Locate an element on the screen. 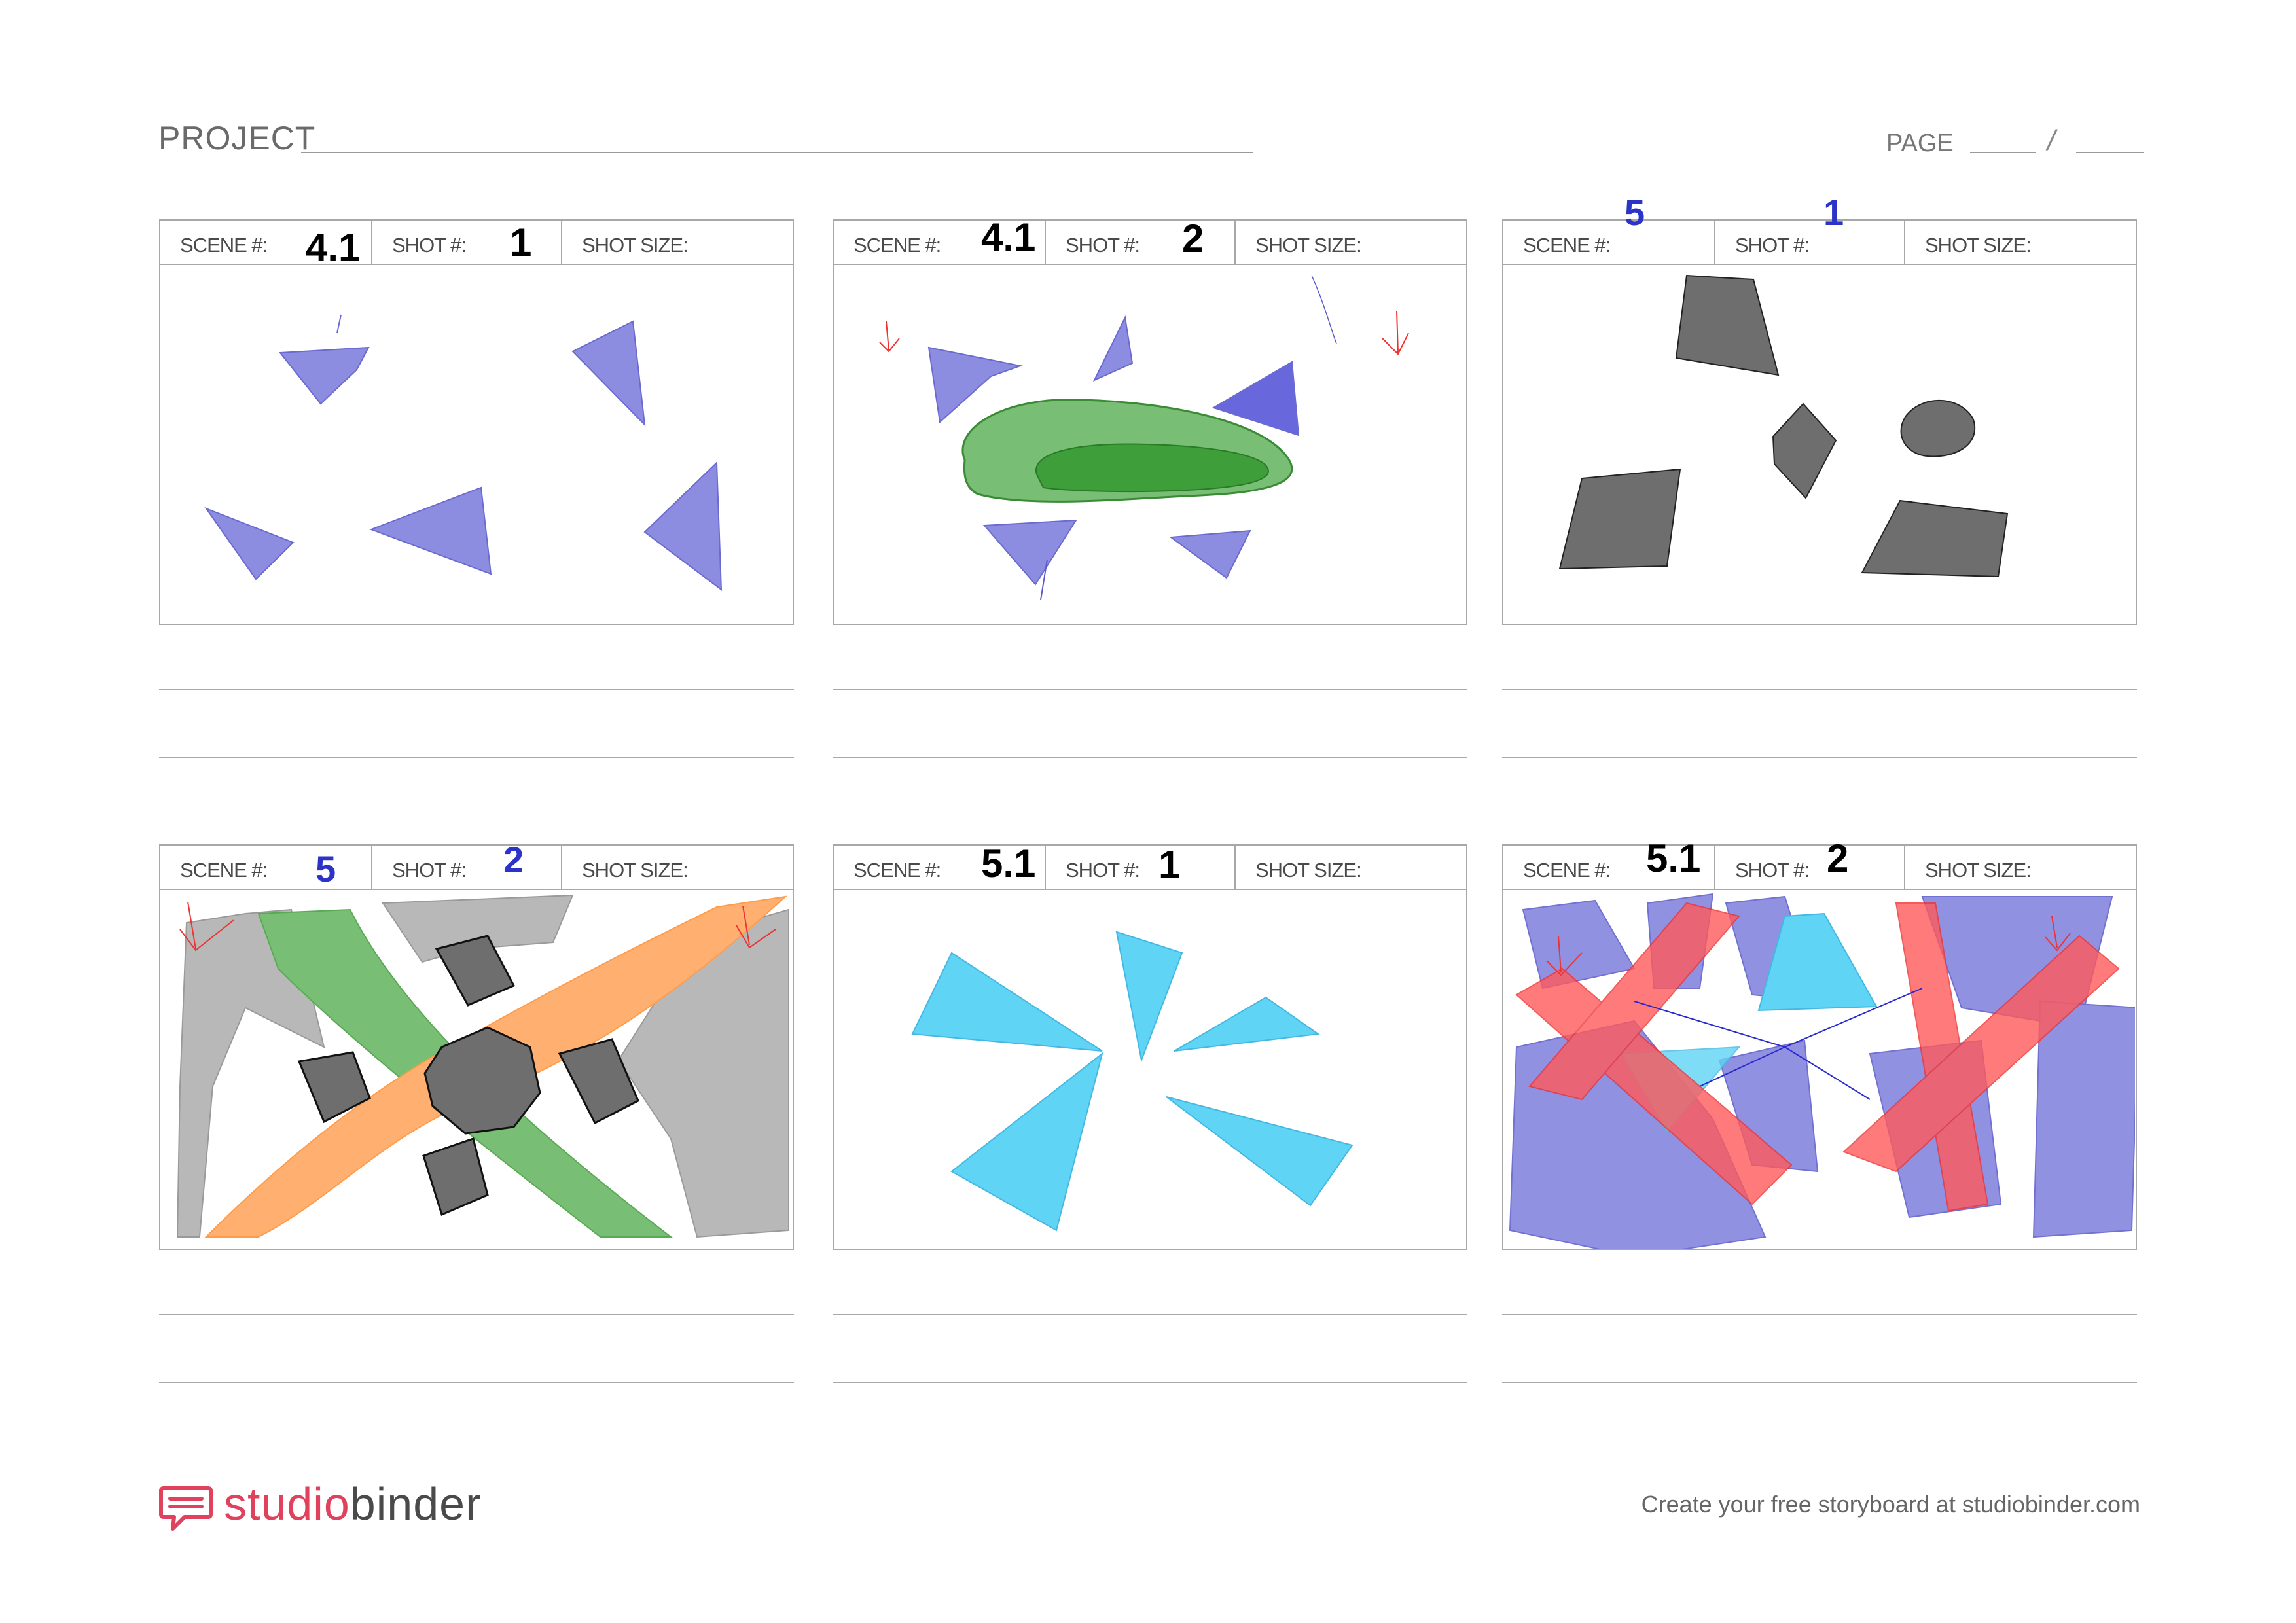 The image size is (2296, 1623). studiobinder-logo-icon is located at coordinates (186, 1509).